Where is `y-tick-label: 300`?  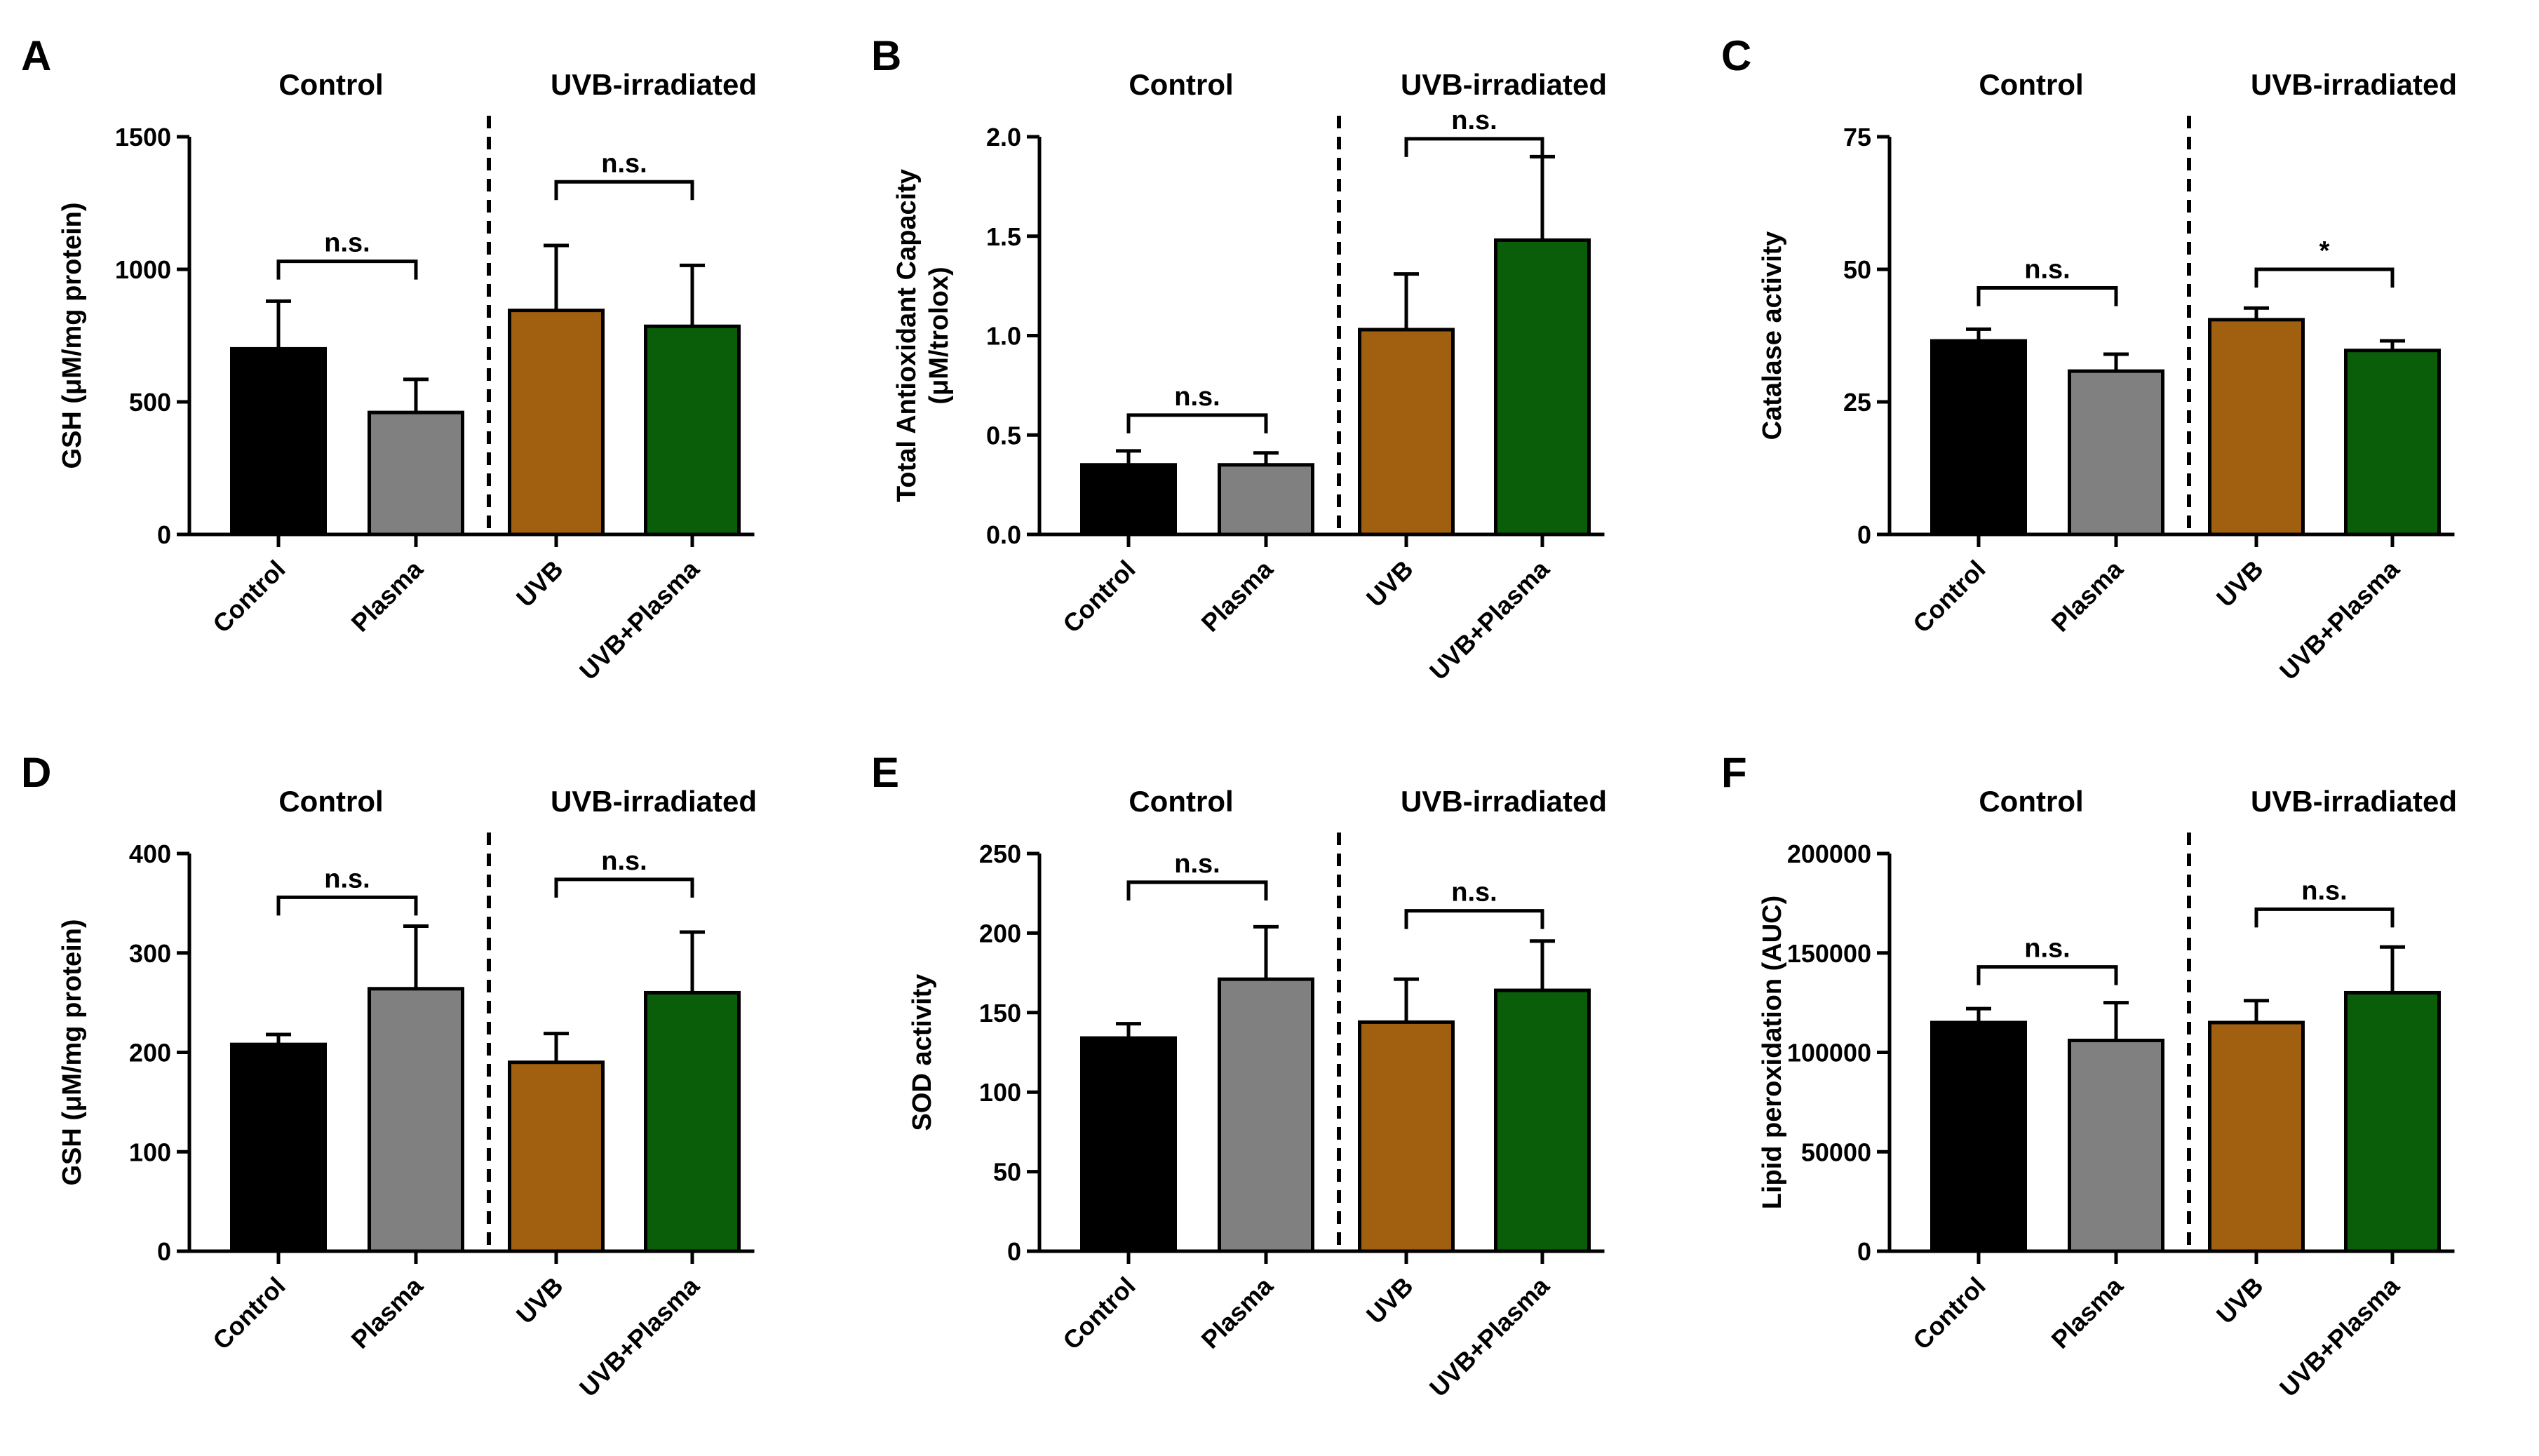
y-tick-label: 300 is located at coordinates (150, 953).